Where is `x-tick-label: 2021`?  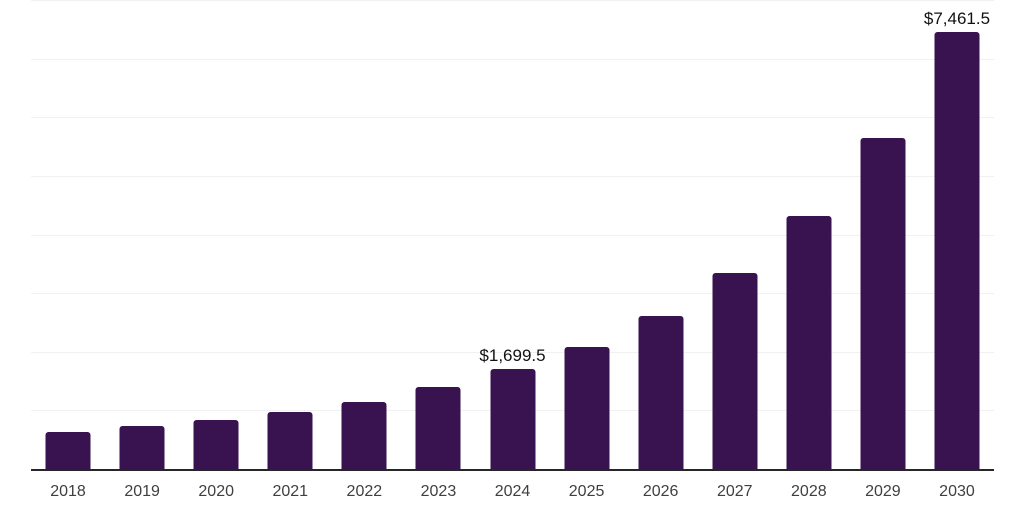 x-tick-label: 2021 is located at coordinates (290, 491).